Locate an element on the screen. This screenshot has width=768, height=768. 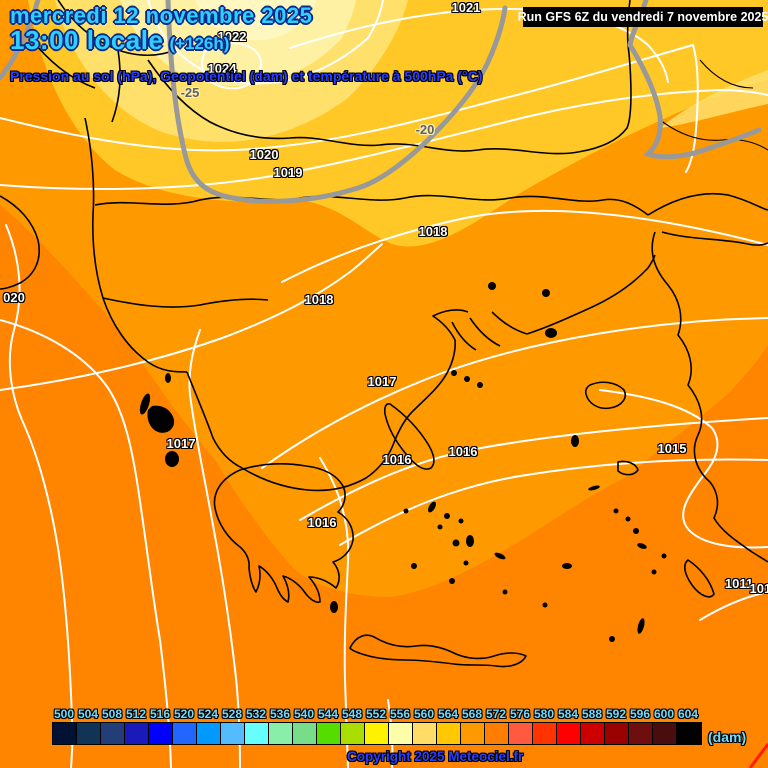
temperature-label: -25 is located at coordinates (190, 92).